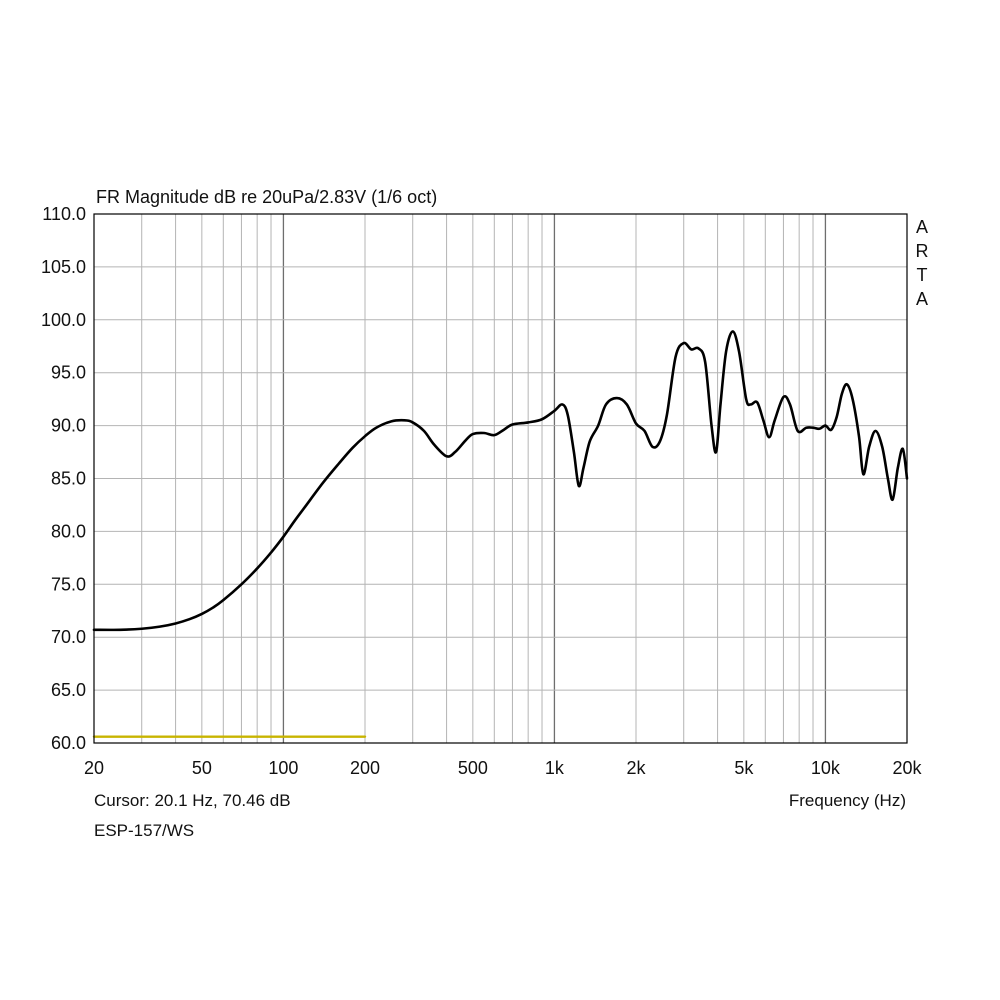  What do you see at coordinates (68, 426) in the screenshot?
I see `y-tick-label: 90.0` at bounding box center [68, 426].